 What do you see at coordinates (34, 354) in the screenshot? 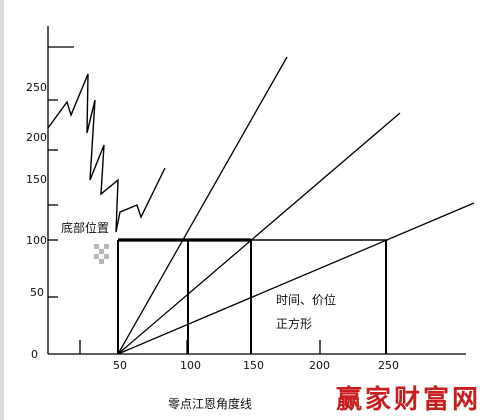
I see `y-tick-label: 0` at bounding box center [34, 354].